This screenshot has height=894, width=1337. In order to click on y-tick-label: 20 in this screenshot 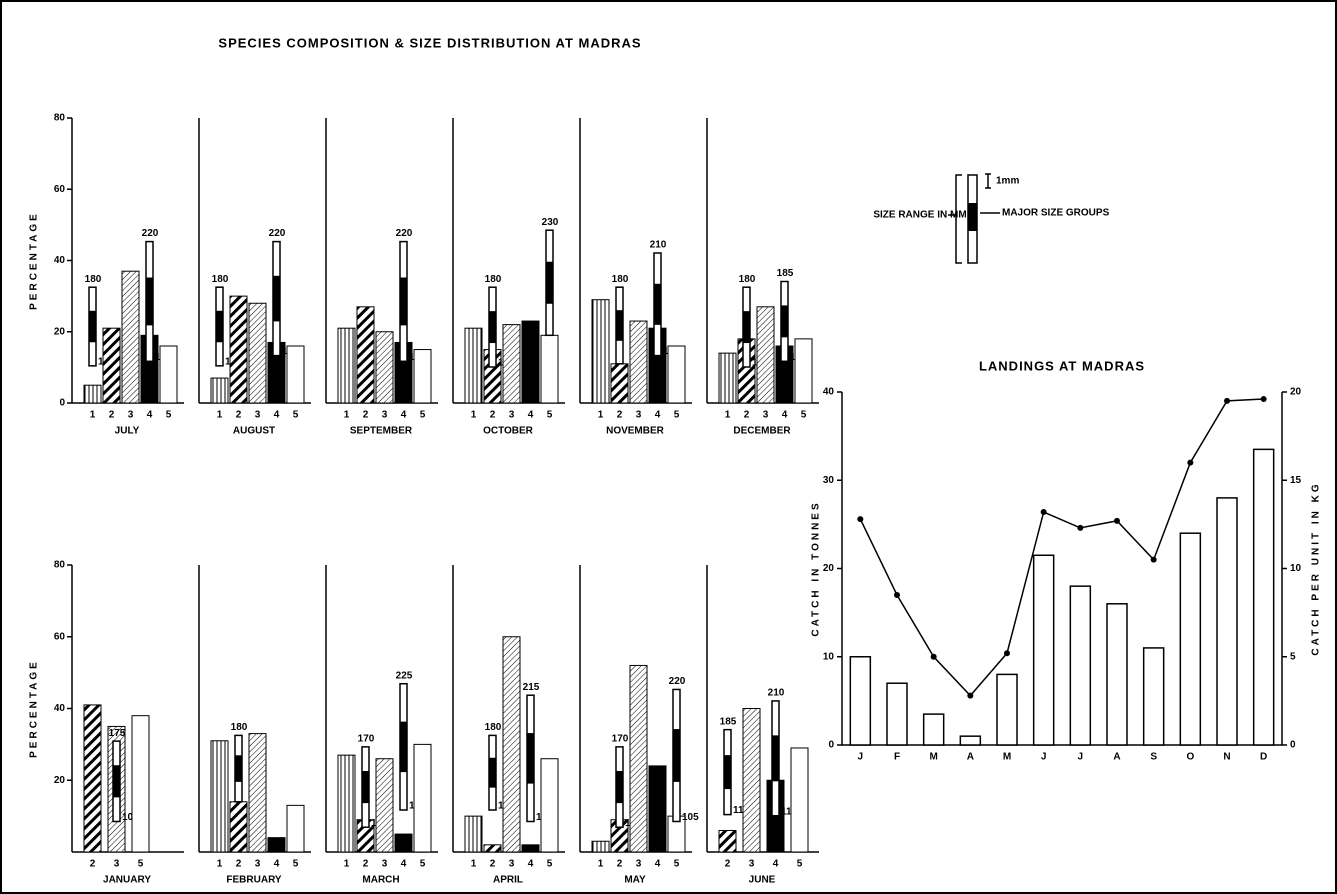, I will do `click(829, 568)`.